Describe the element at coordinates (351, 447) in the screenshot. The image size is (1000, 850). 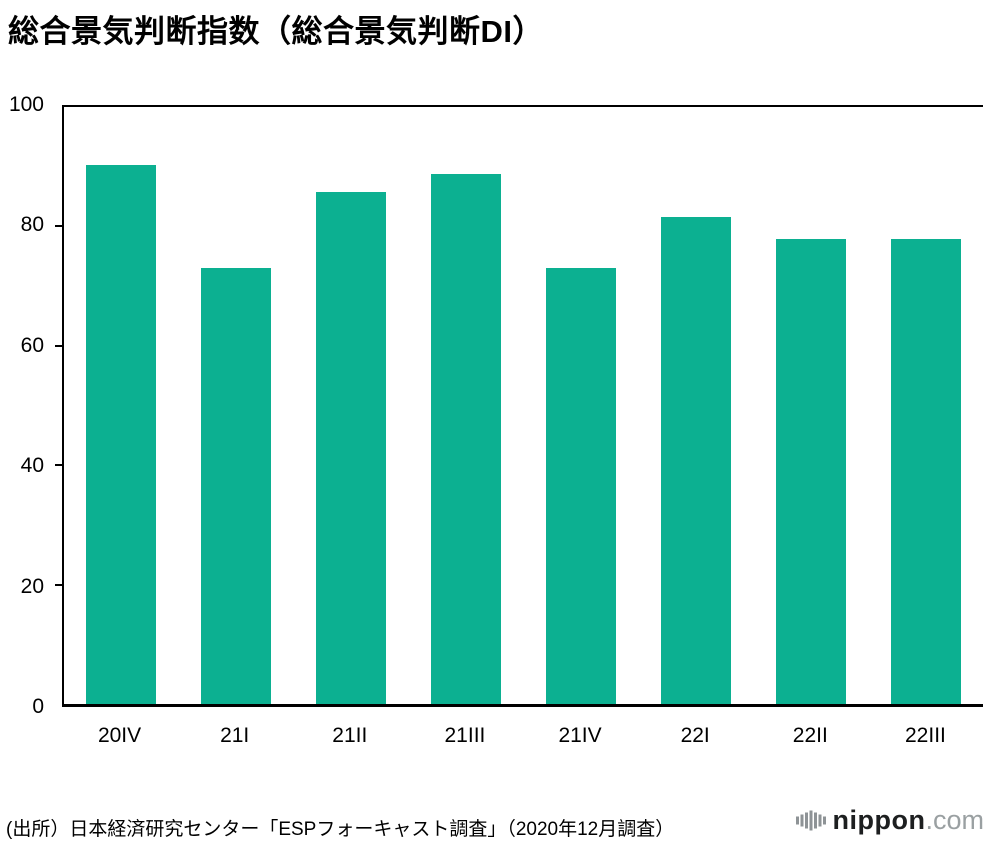
I see `bar-21II` at that location.